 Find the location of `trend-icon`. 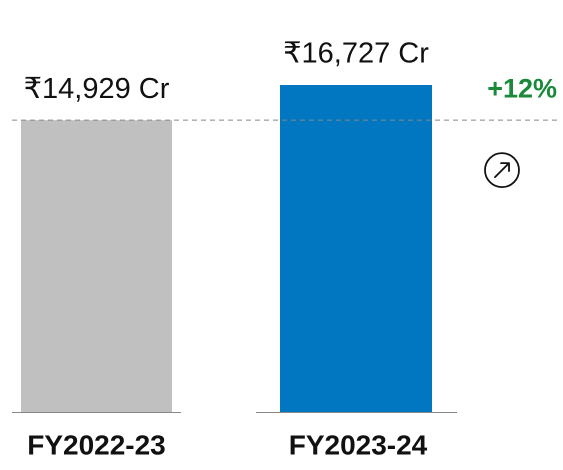

trend-icon is located at coordinates (502, 170).